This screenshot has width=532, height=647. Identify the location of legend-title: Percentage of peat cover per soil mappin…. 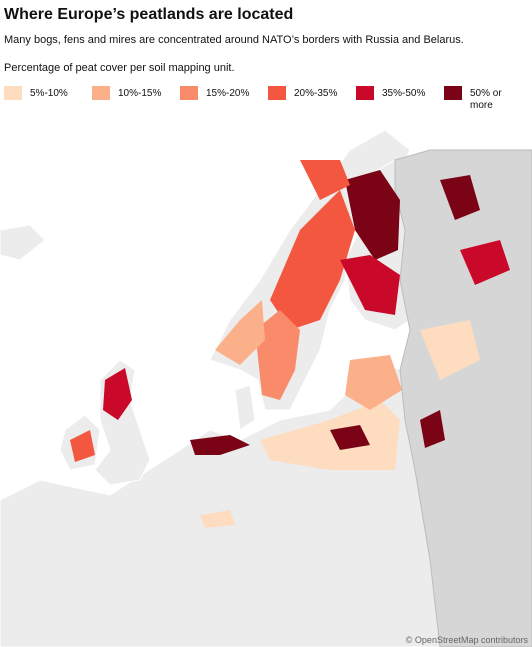
(119, 68).